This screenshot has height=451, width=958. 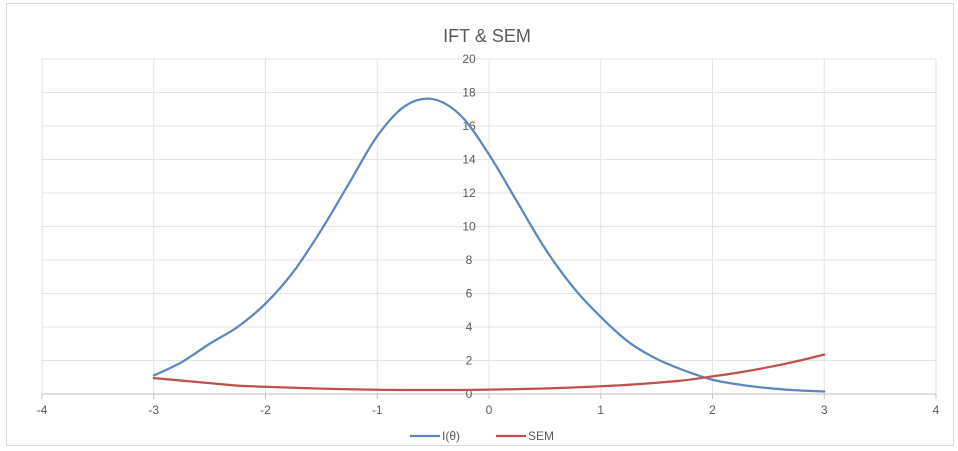 I want to click on legend: I(θ) SEM, so click(x=482, y=436).